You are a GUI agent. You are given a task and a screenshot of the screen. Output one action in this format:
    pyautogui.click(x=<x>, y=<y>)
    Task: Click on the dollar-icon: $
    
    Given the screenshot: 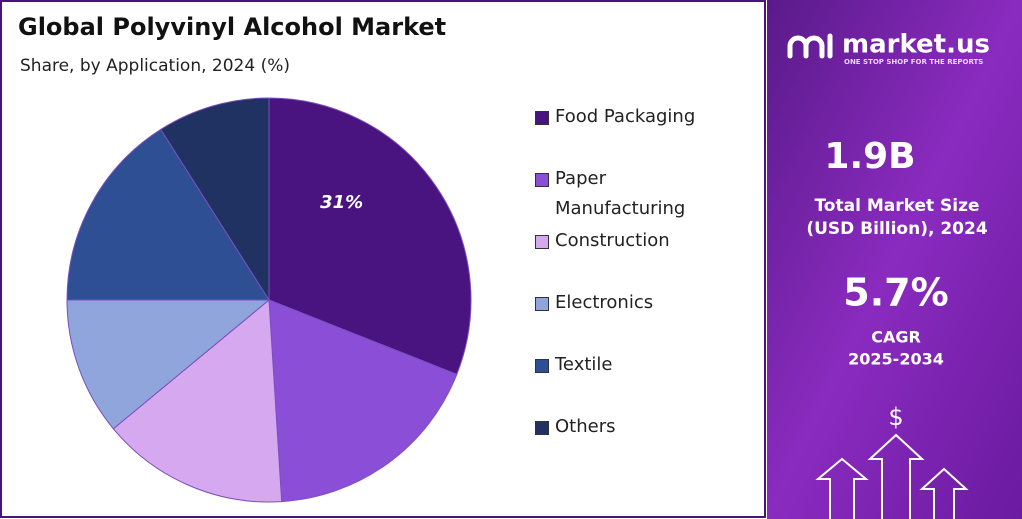 What is the action you would take?
    pyautogui.click(x=895, y=417)
    